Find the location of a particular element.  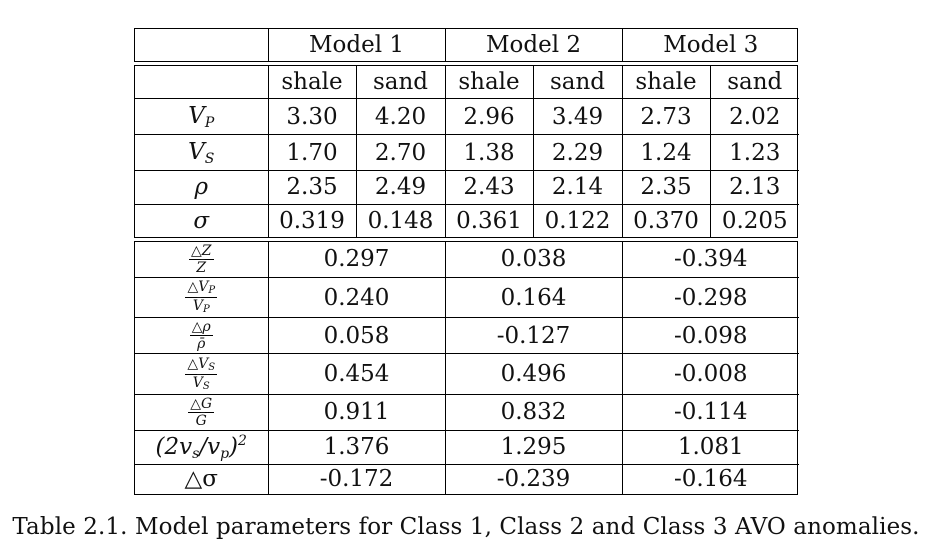

value-cell: -0.172 is located at coordinates (356, 478).